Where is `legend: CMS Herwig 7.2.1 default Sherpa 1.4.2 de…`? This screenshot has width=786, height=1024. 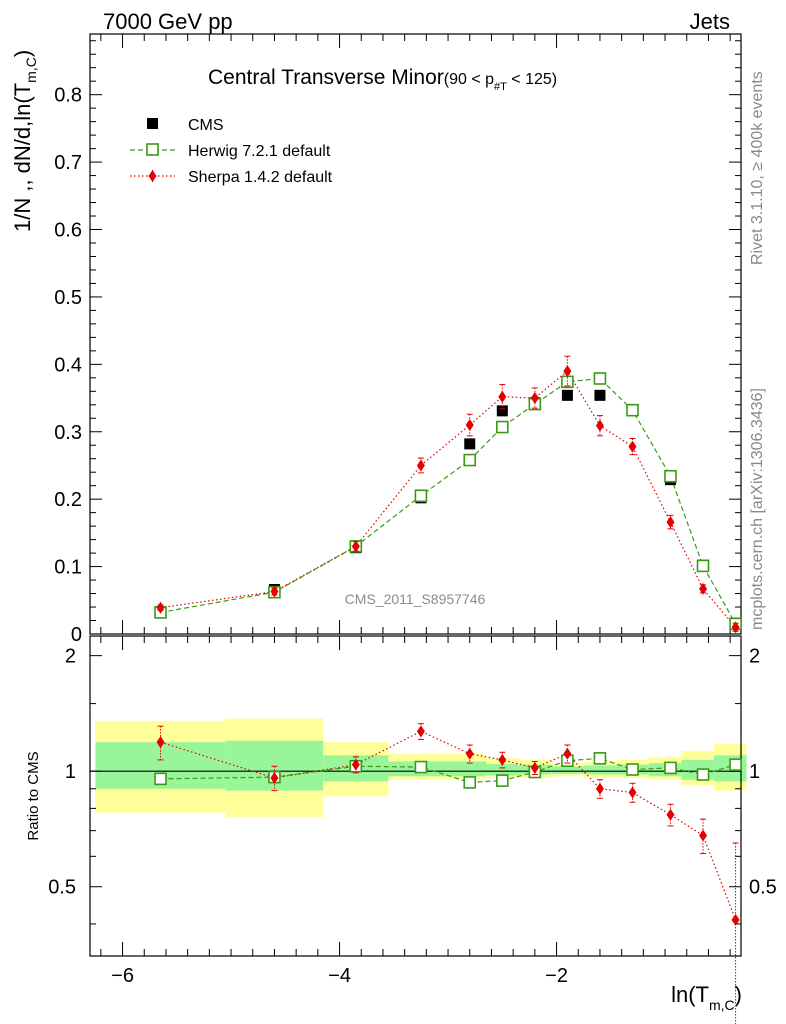 legend: CMS Herwig 7.2.1 default Sherpa 1.4.2 de… is located at coordinates (231, 151).